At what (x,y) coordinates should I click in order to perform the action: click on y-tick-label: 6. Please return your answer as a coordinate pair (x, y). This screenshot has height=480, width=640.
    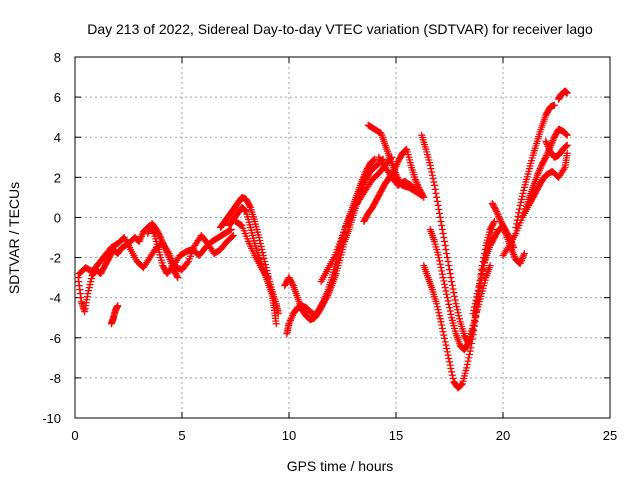
    Looking at the image, I should click on (57, 97).